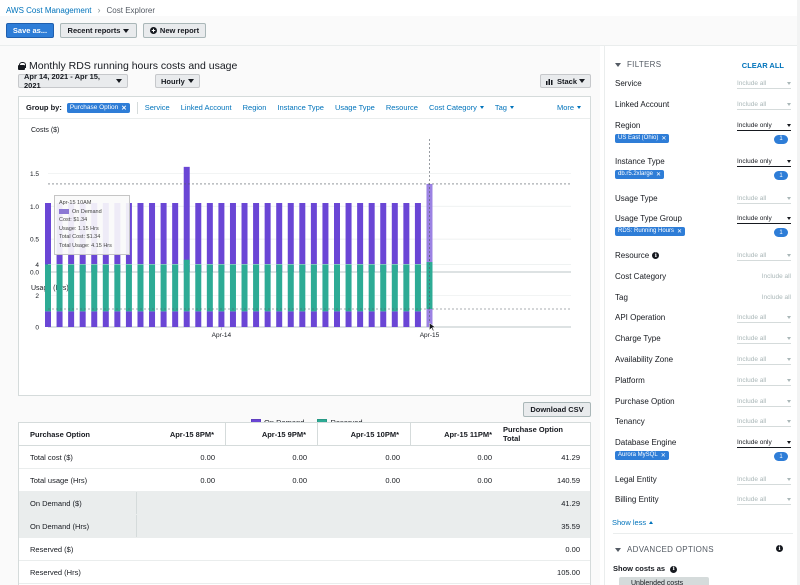  I want to click on group-by-region: Region, so click(254, 107).